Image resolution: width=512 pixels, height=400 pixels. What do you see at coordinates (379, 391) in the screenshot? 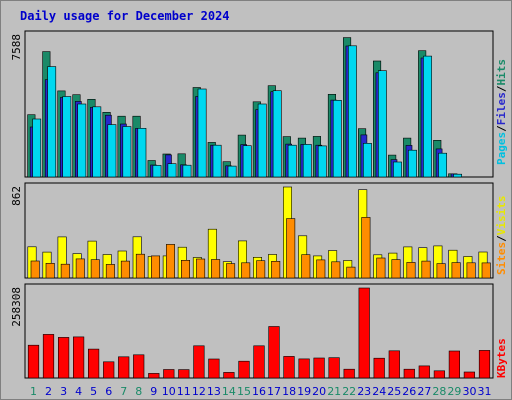
I see `day-label-24: 24` at bounding box center [379, 391].